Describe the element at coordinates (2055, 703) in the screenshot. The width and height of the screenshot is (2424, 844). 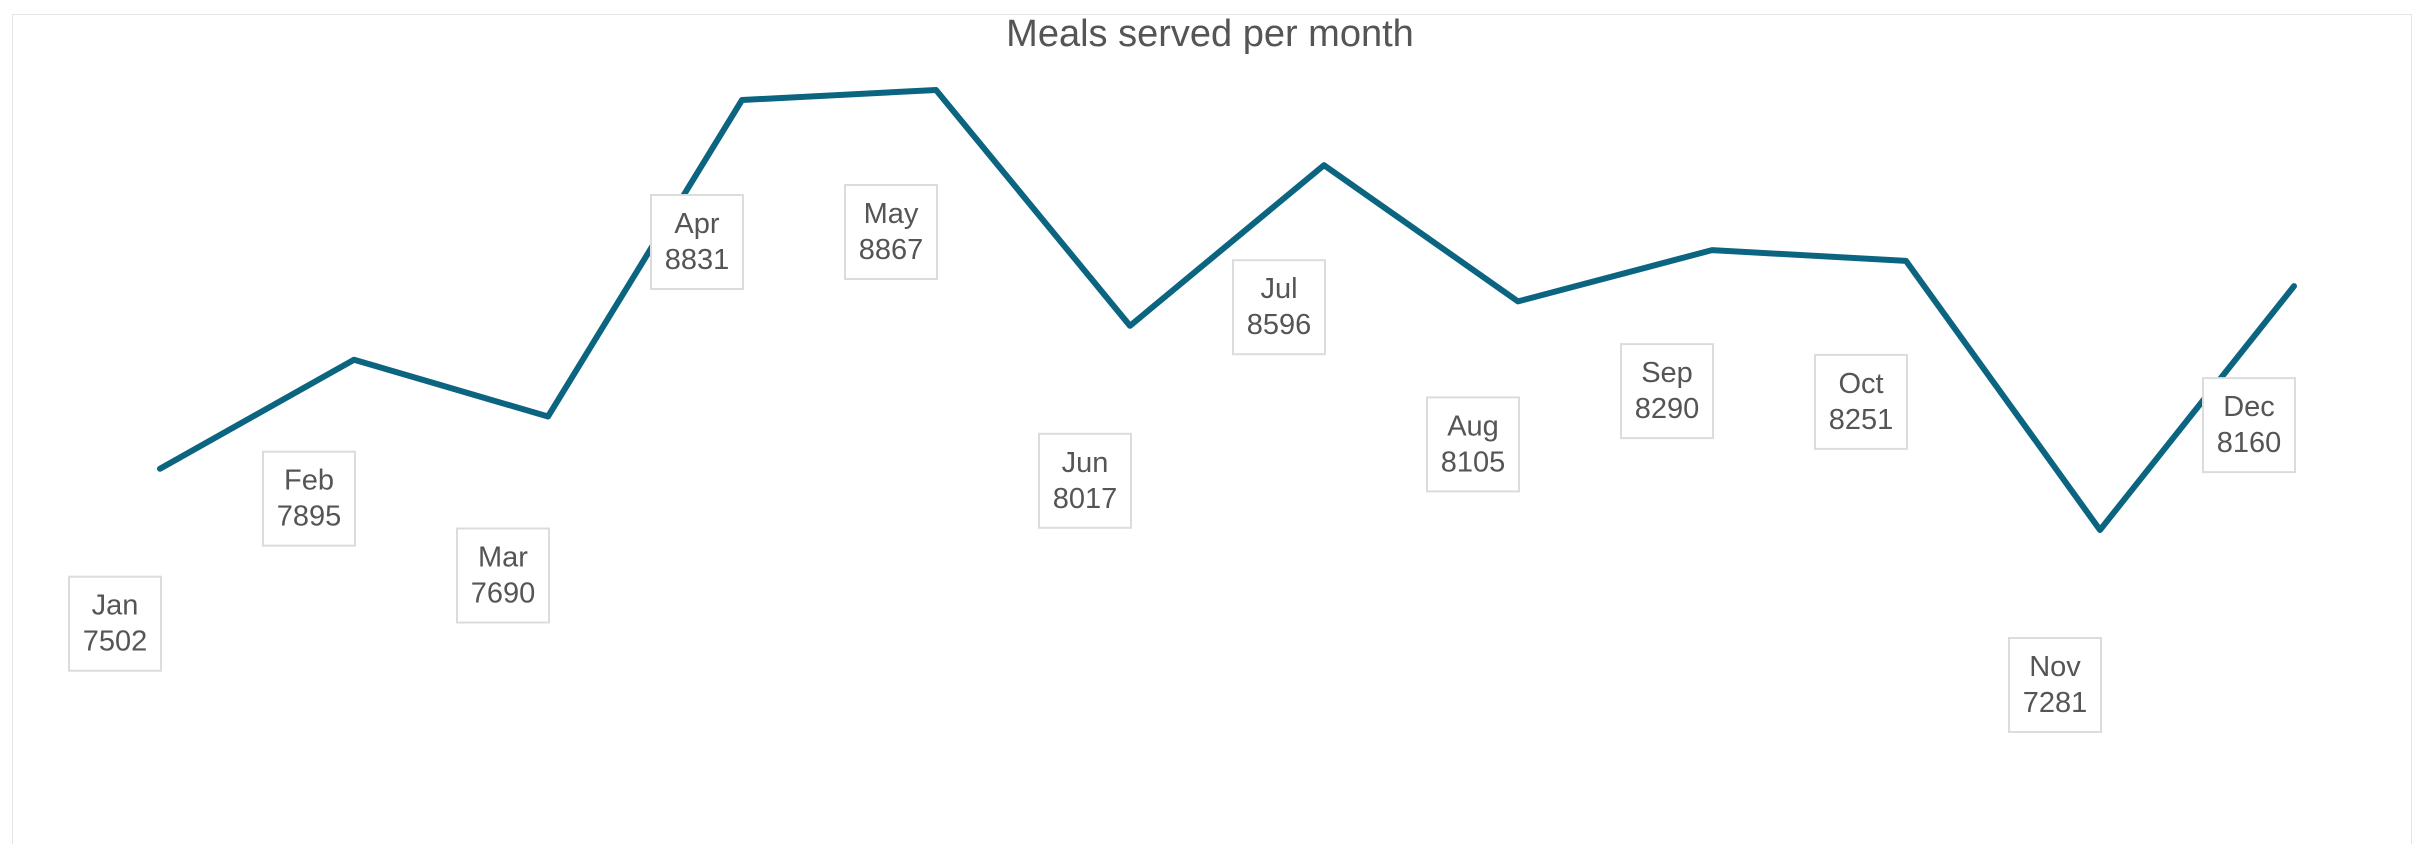
I see `value-label: 7281` at that location.